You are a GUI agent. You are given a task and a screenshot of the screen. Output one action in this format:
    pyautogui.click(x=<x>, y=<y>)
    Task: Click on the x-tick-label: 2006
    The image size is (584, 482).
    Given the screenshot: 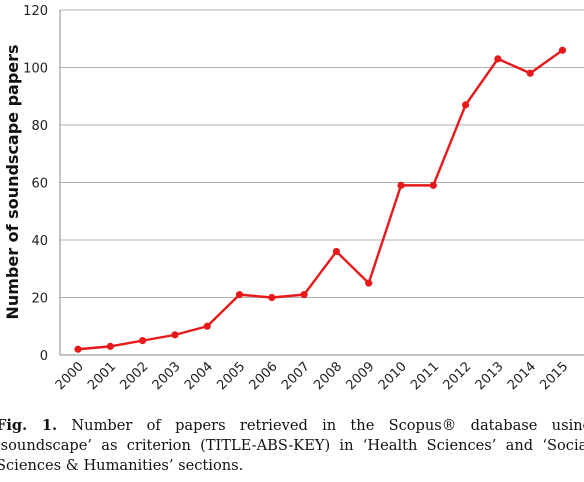 What is the action you would take?
    pyautogui.click(x=264, y=376)
    